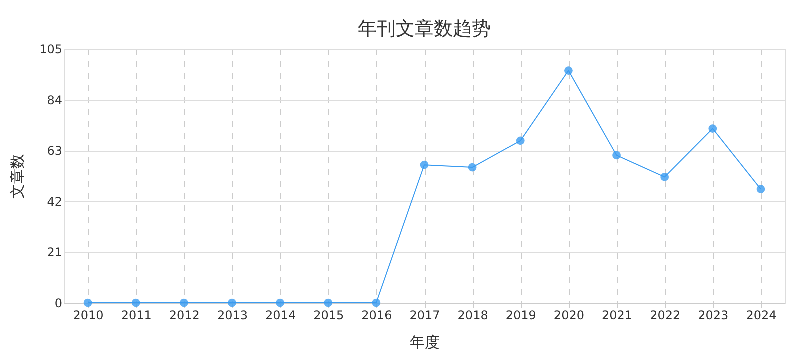 Image resolution: width=810 pixels, height=360 pixels. Describe the element at coordinates (425, 315) in the screenshot. I see `x-tick-label: 2017` at that location.